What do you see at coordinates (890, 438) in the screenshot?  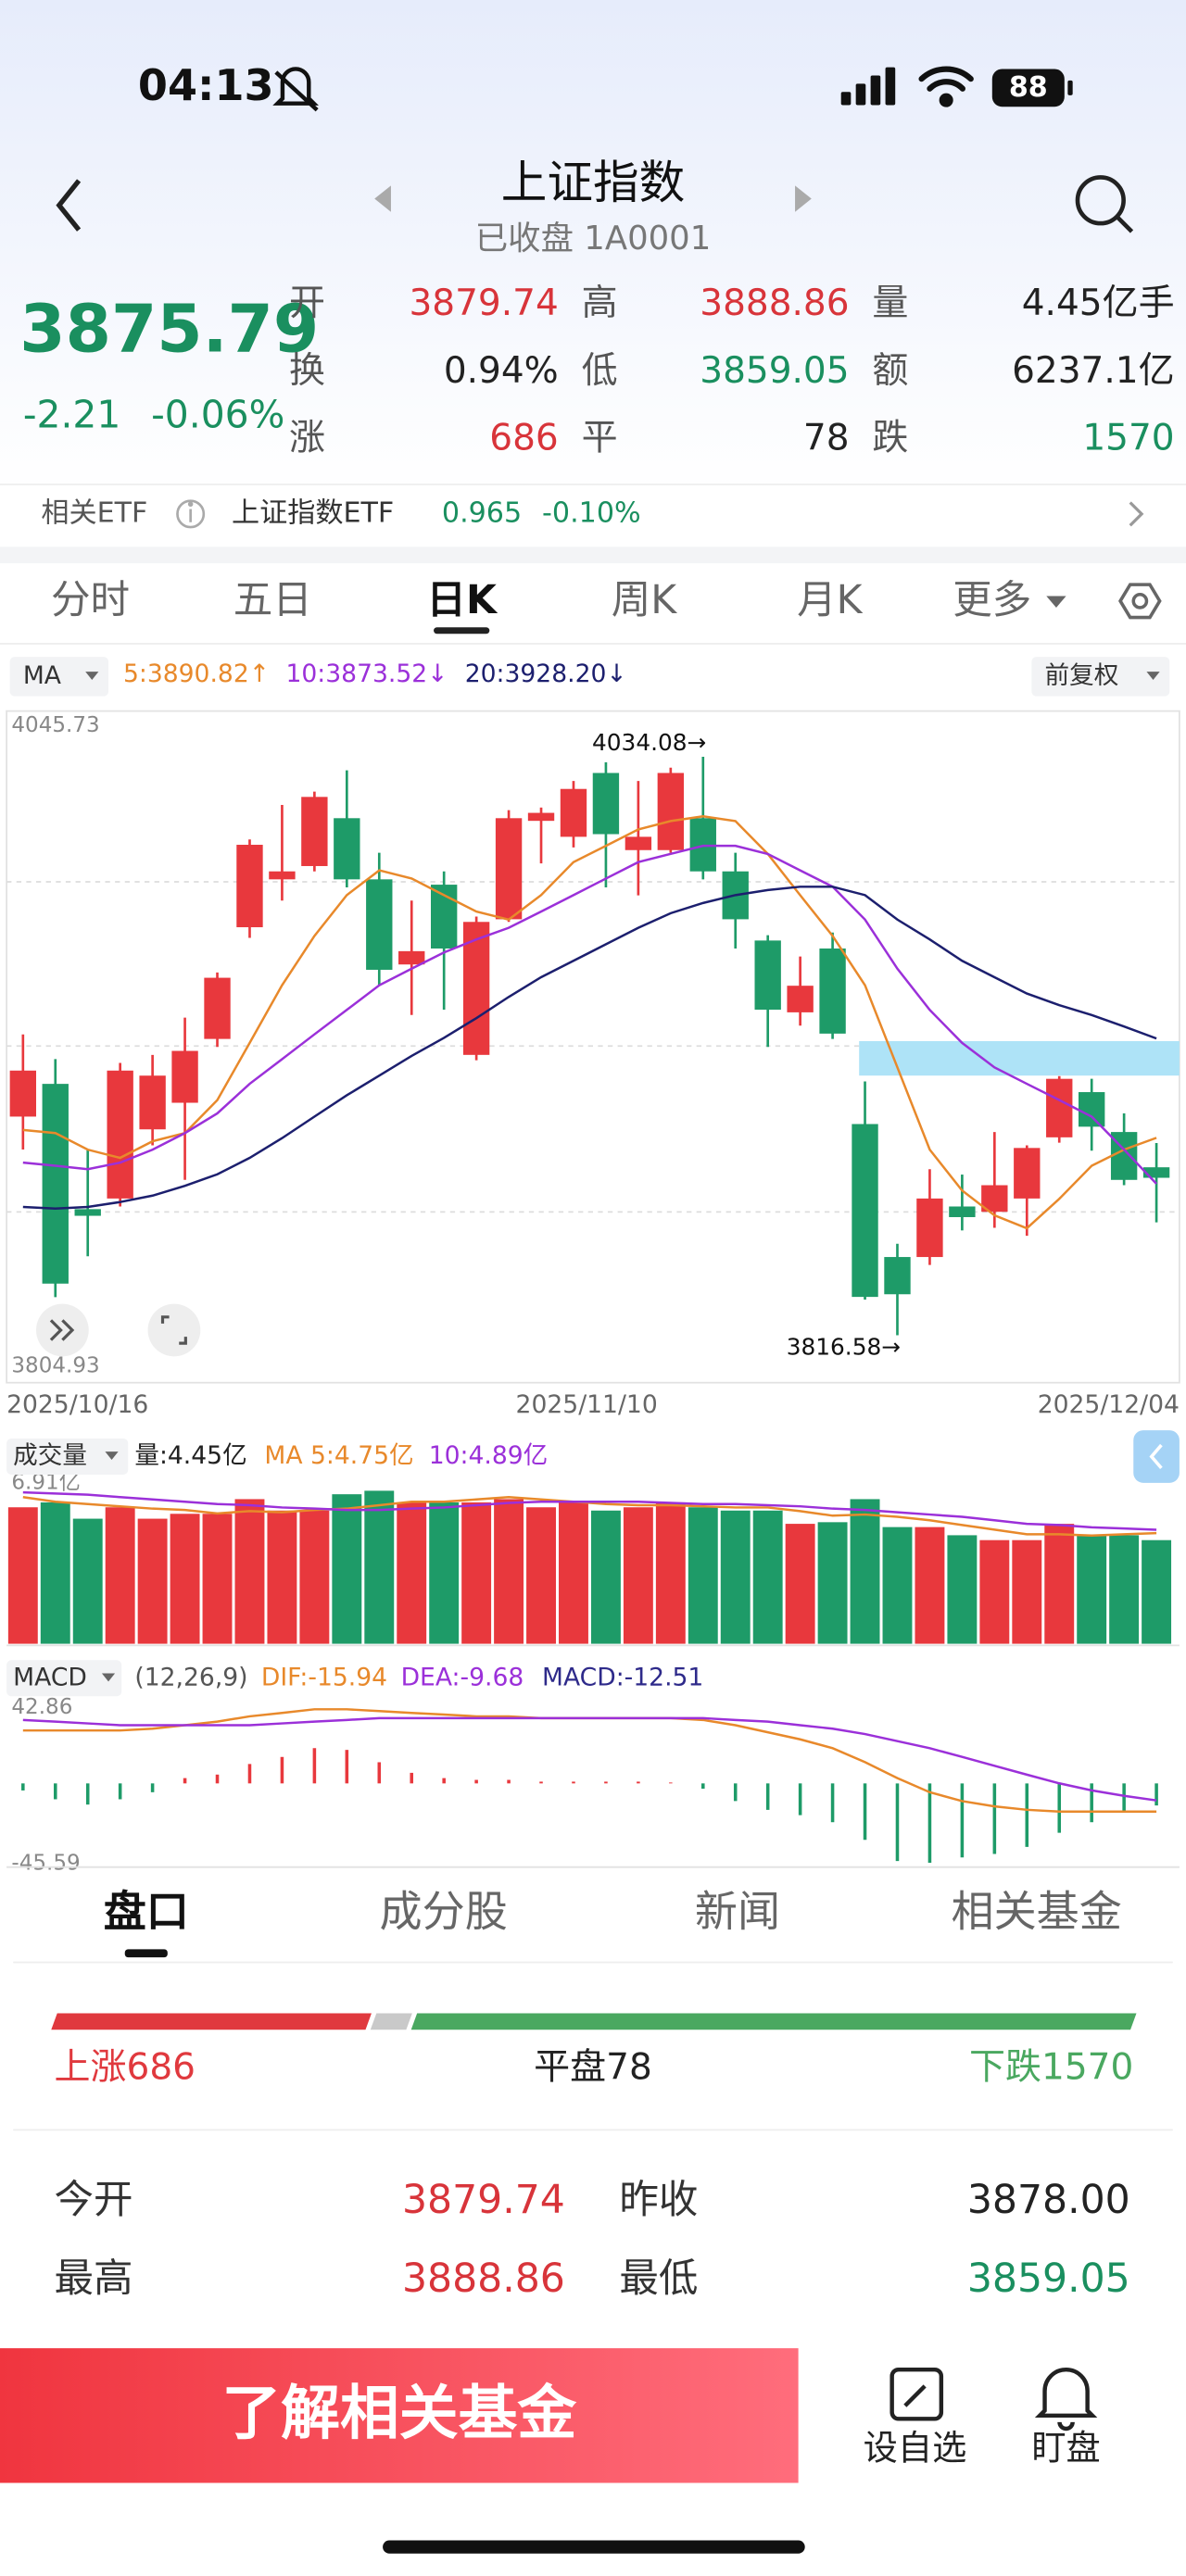 I see `quote-label: 跌` at bounding box center [890, 438].